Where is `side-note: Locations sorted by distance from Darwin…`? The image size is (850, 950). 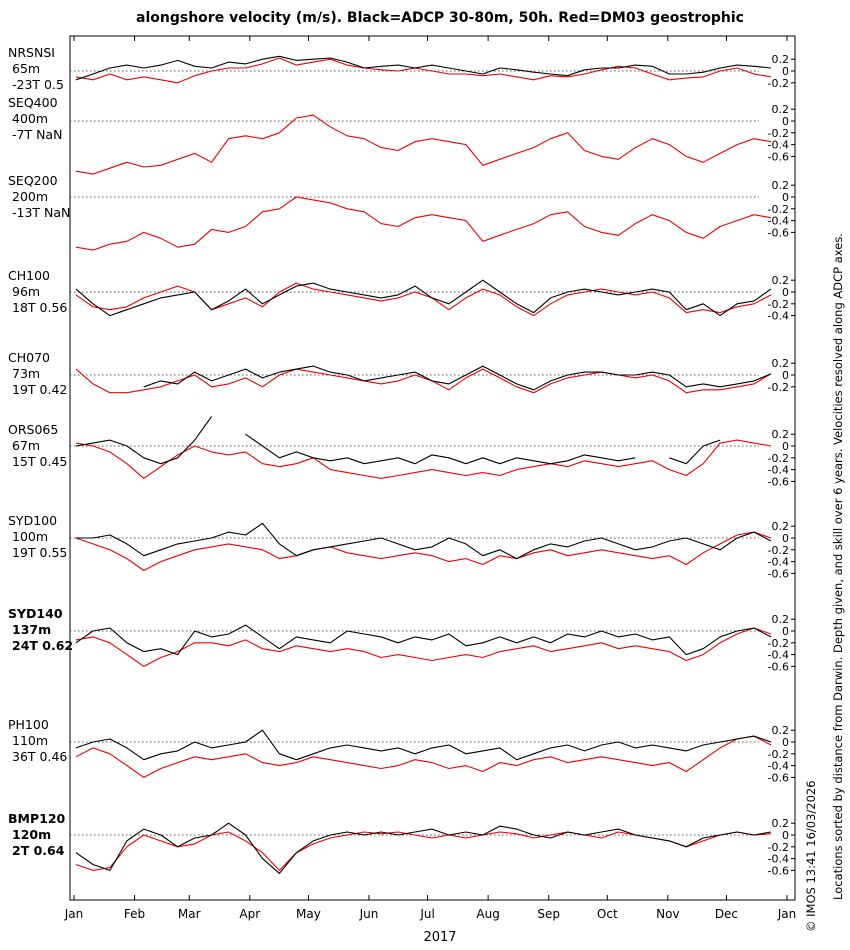
side-note: Locations sorted by distance from Darwin… is located at coordinates (838, 566).